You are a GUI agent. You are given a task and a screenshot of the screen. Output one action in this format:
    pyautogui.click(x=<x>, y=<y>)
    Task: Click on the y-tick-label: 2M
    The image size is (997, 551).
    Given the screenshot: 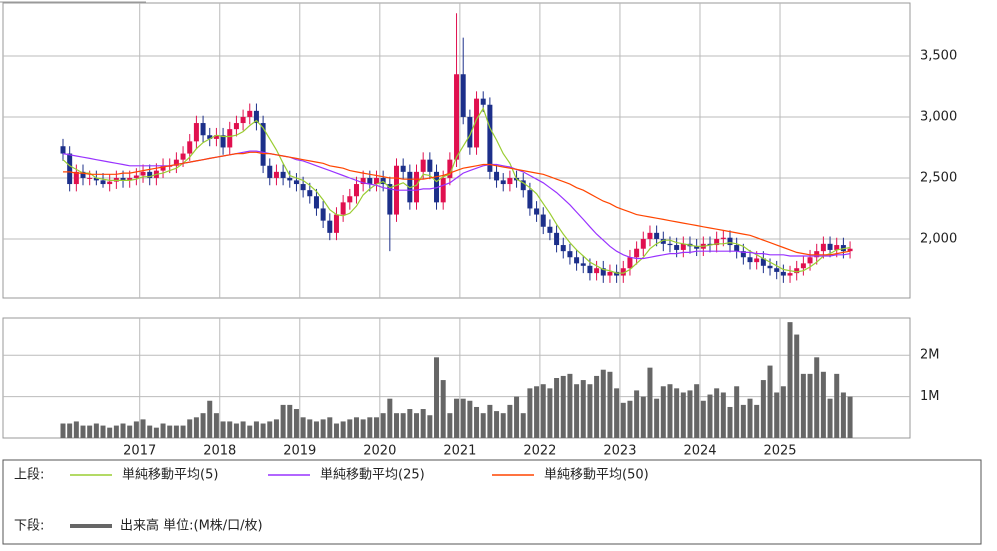 What is the action you would take?
    pyautogui.click(x=930, y=355)
    